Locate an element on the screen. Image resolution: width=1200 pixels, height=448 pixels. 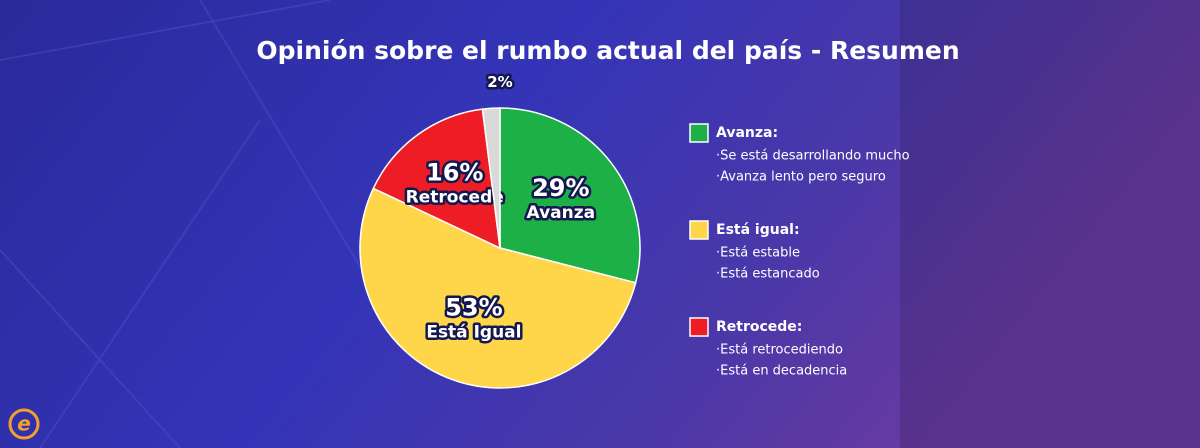
legend-line: ·Está estable is located at coordinates (758, 253).